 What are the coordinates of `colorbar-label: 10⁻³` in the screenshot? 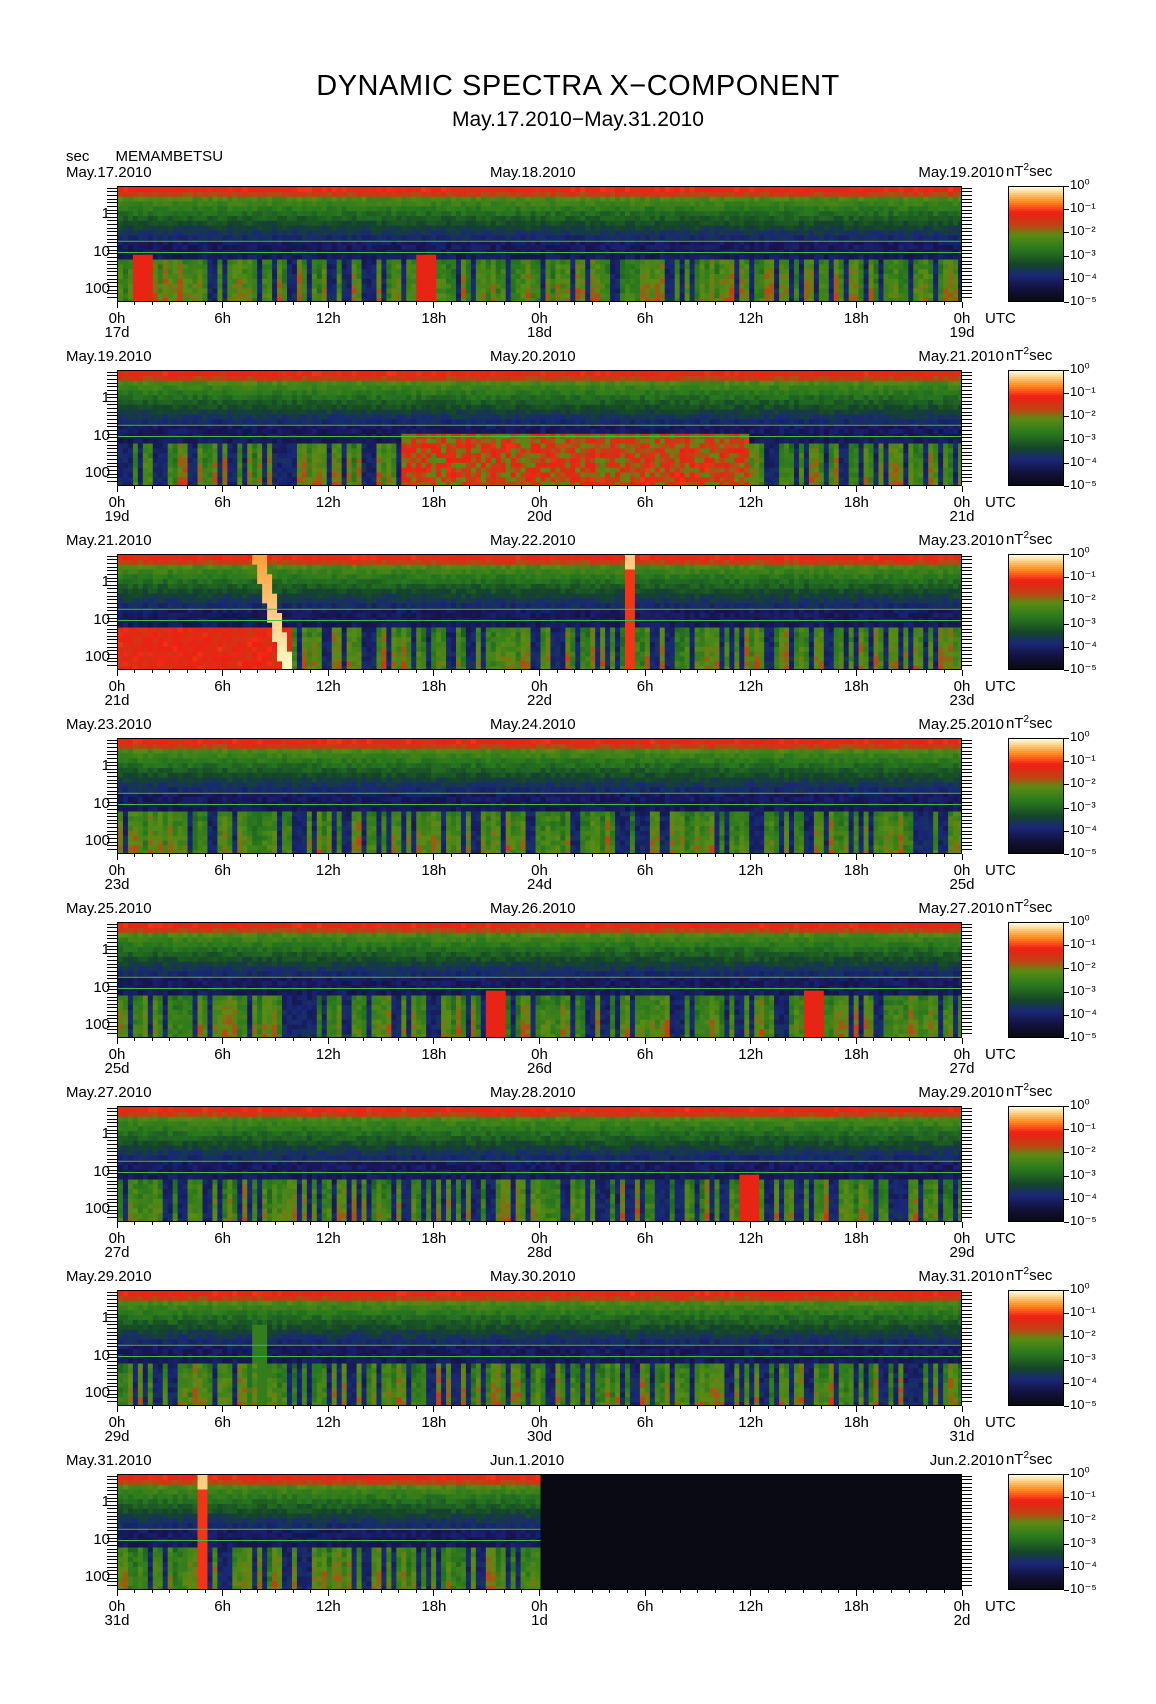 It's located at (1083, 1359).